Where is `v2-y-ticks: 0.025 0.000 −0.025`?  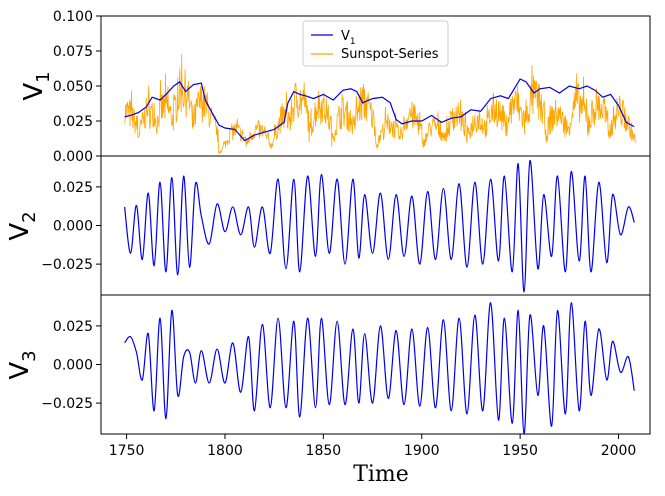
v2-y-ticks: 0.025 0.000 −0.025 is located at coordinates (71, 226).